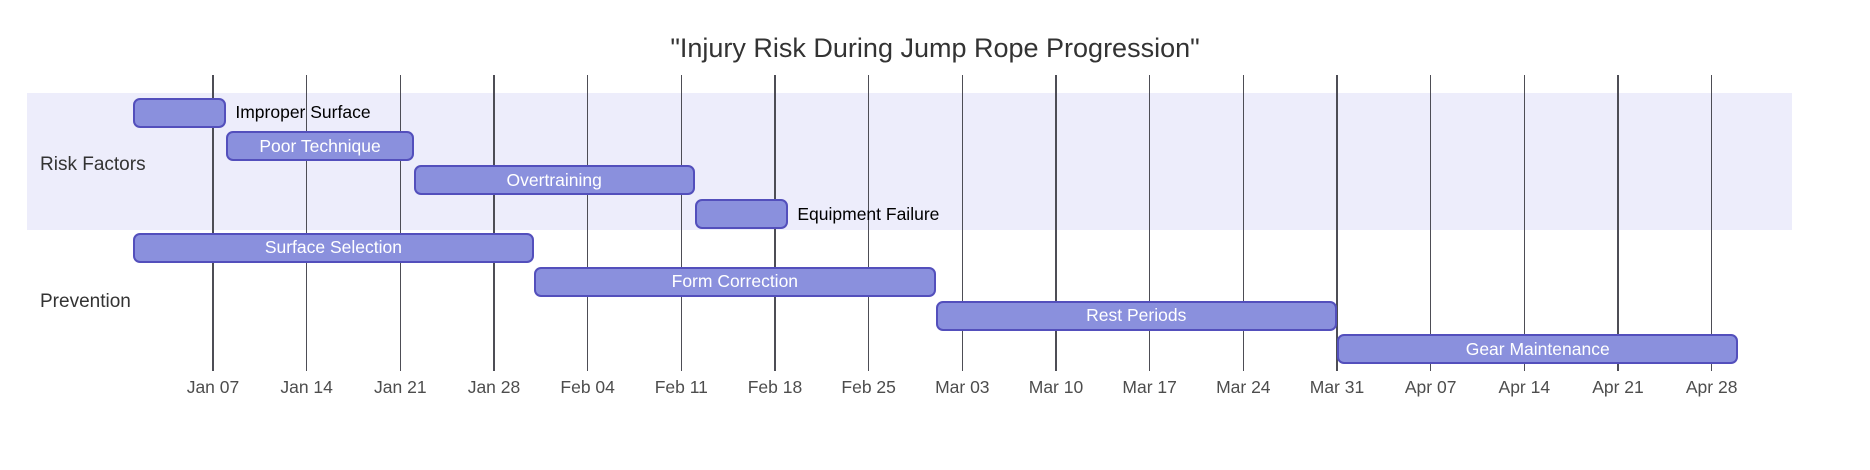  What do you see at coordinates (1056, 387) in the screenshot?
I see `axis-tick-label: Mar 10` at bounding box center [1056, 387].